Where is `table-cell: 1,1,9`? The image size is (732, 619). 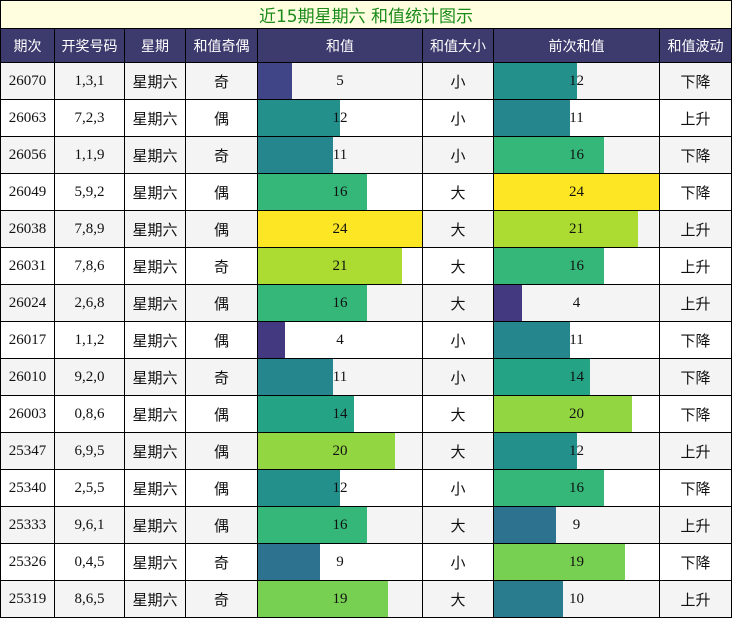
table-cell: 1,1,9 is located at coordinates (90, 155).